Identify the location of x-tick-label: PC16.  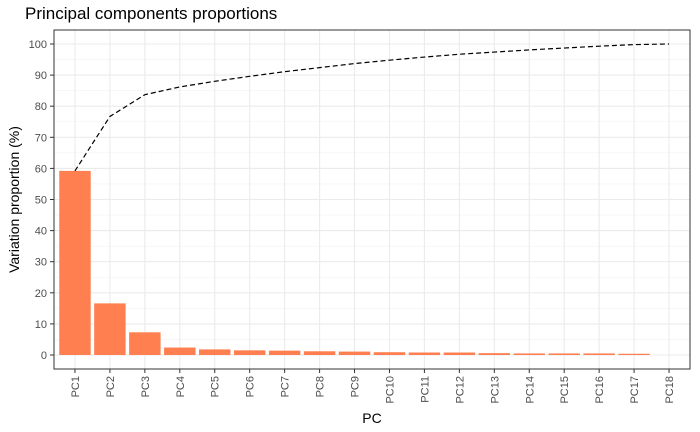
(600, 390).